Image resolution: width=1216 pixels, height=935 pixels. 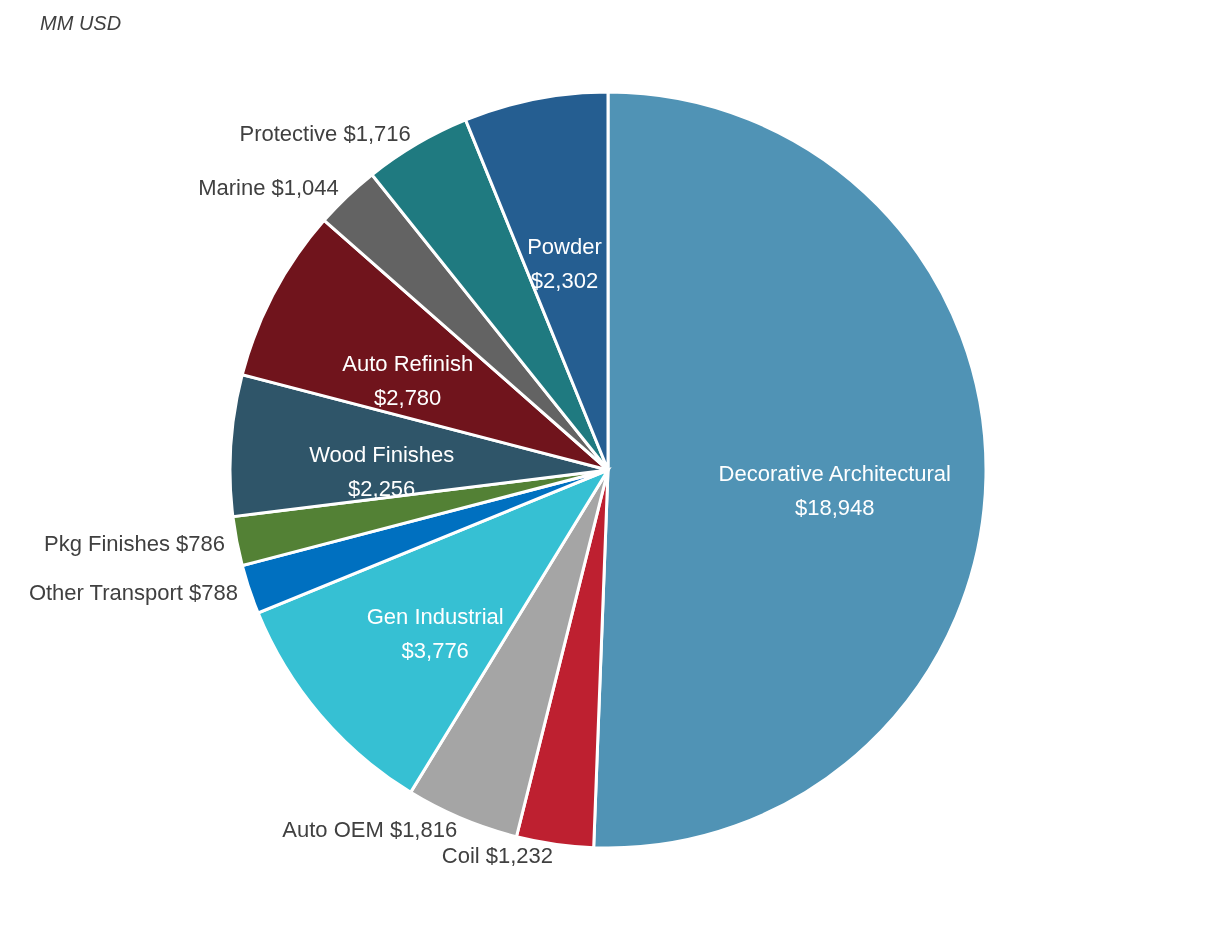 What do you see at coordinates (497, 856) in the screenshot?
I see `slice-label: Coil $1,232` at bounding box center [497, 856].